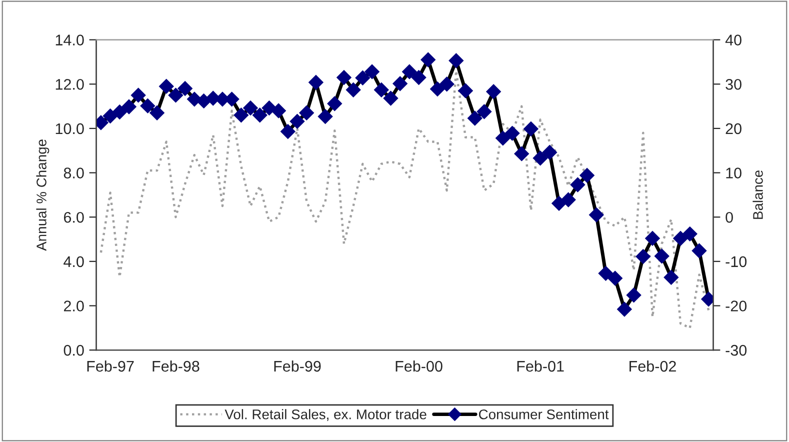  Describe the element at coordinates (734, 84) in the screenshot. I see `y2-tick-label: 30` at that location.